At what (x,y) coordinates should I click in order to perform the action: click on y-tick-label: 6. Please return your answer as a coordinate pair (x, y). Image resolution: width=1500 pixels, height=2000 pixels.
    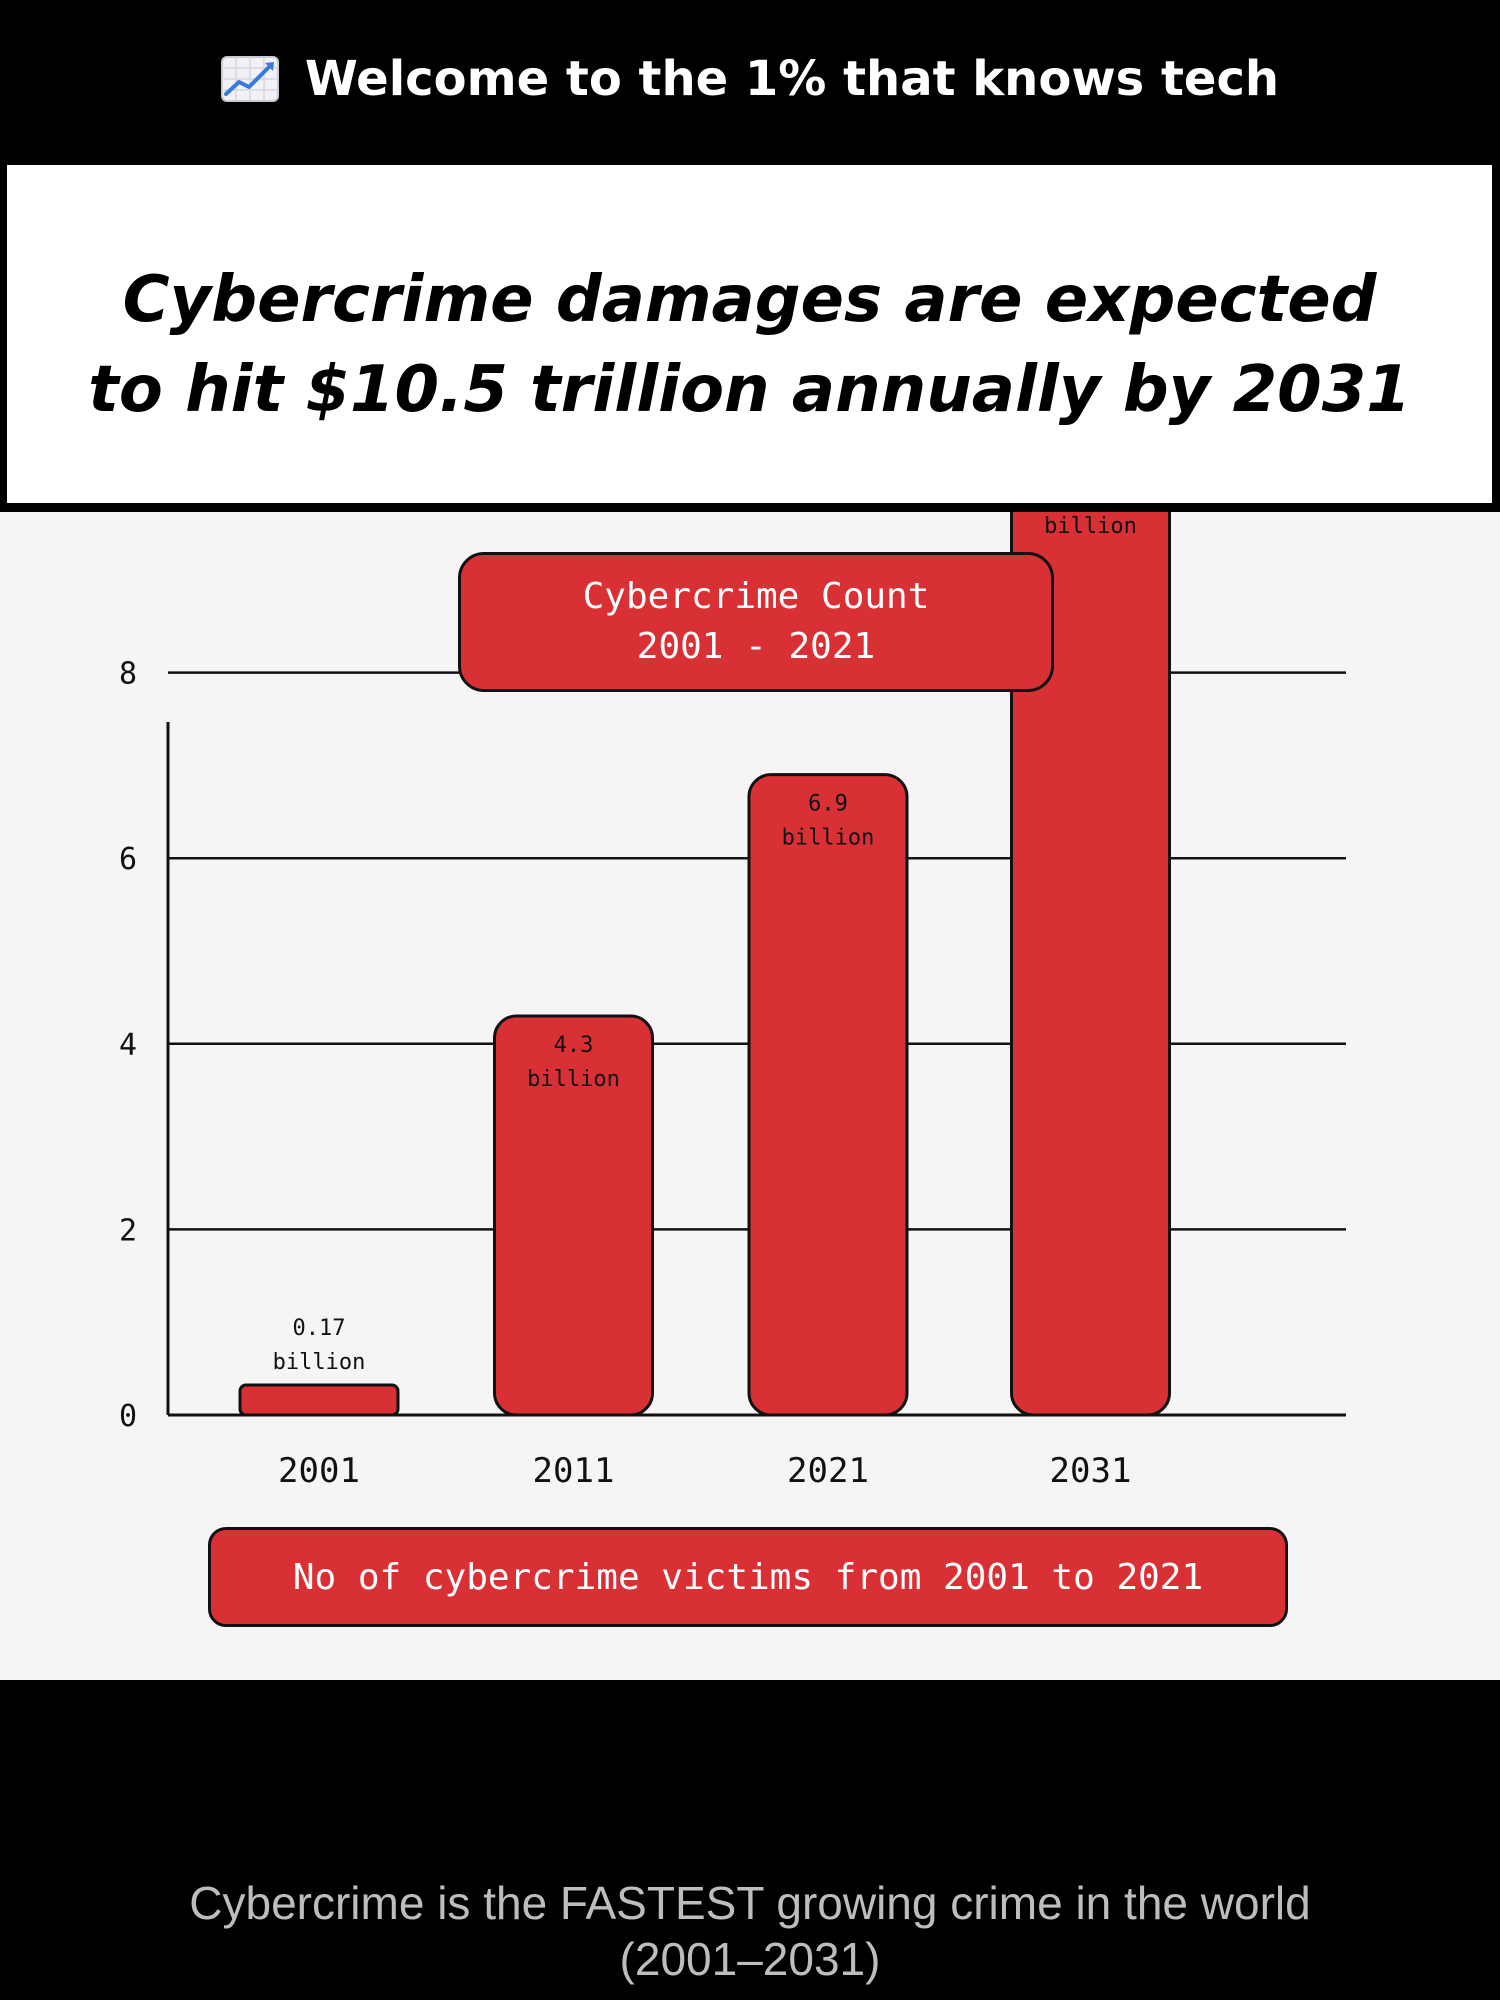
    Looking at the image, I should click on (128, 859).